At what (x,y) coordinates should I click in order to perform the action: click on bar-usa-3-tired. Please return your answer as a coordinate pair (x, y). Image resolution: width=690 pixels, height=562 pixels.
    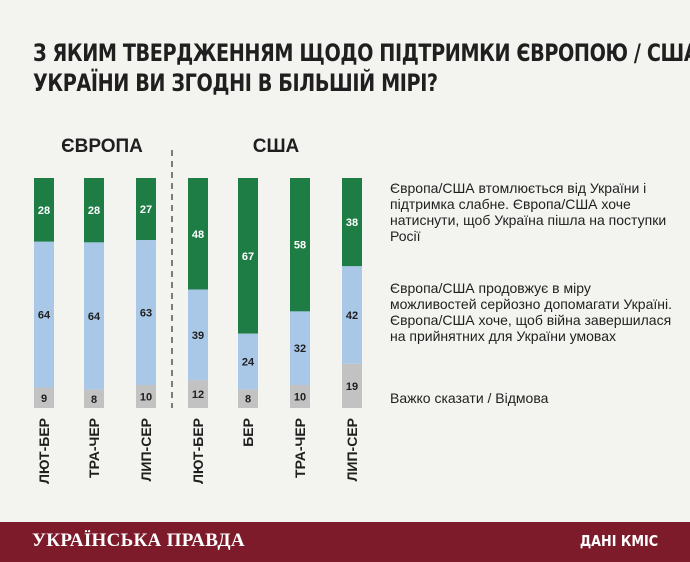
    Looking at the image, I should click on (300, 245).